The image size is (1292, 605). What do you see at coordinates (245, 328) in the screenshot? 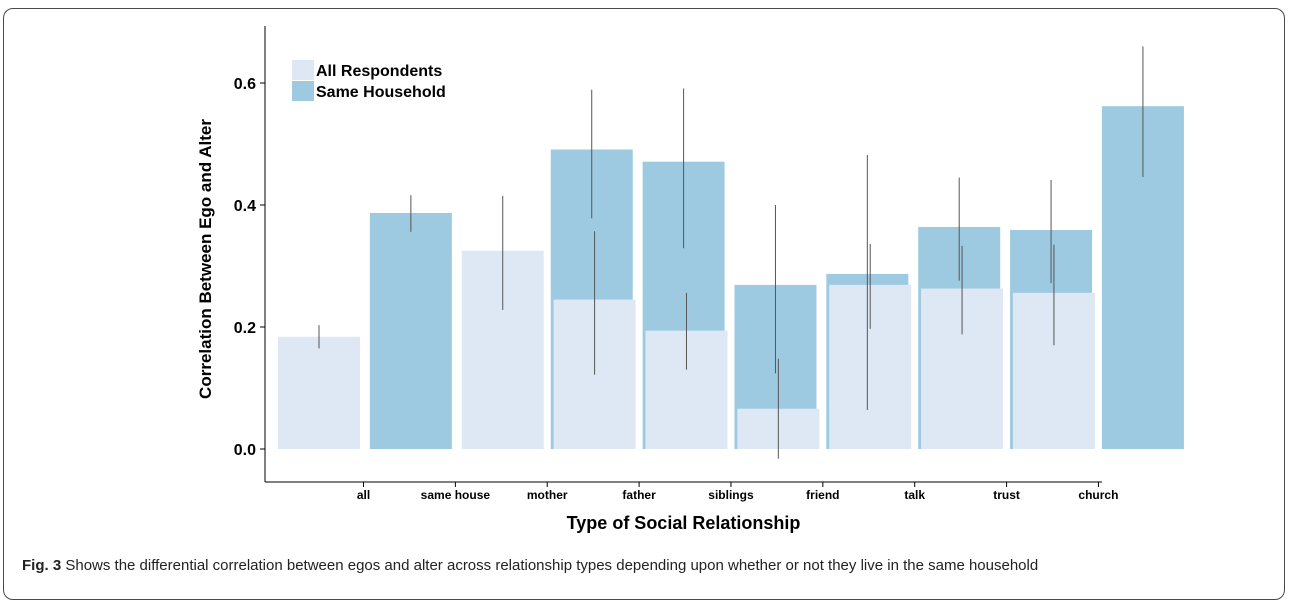
I see `y-tick-label: 0.2` at bounding box center [245, 328].